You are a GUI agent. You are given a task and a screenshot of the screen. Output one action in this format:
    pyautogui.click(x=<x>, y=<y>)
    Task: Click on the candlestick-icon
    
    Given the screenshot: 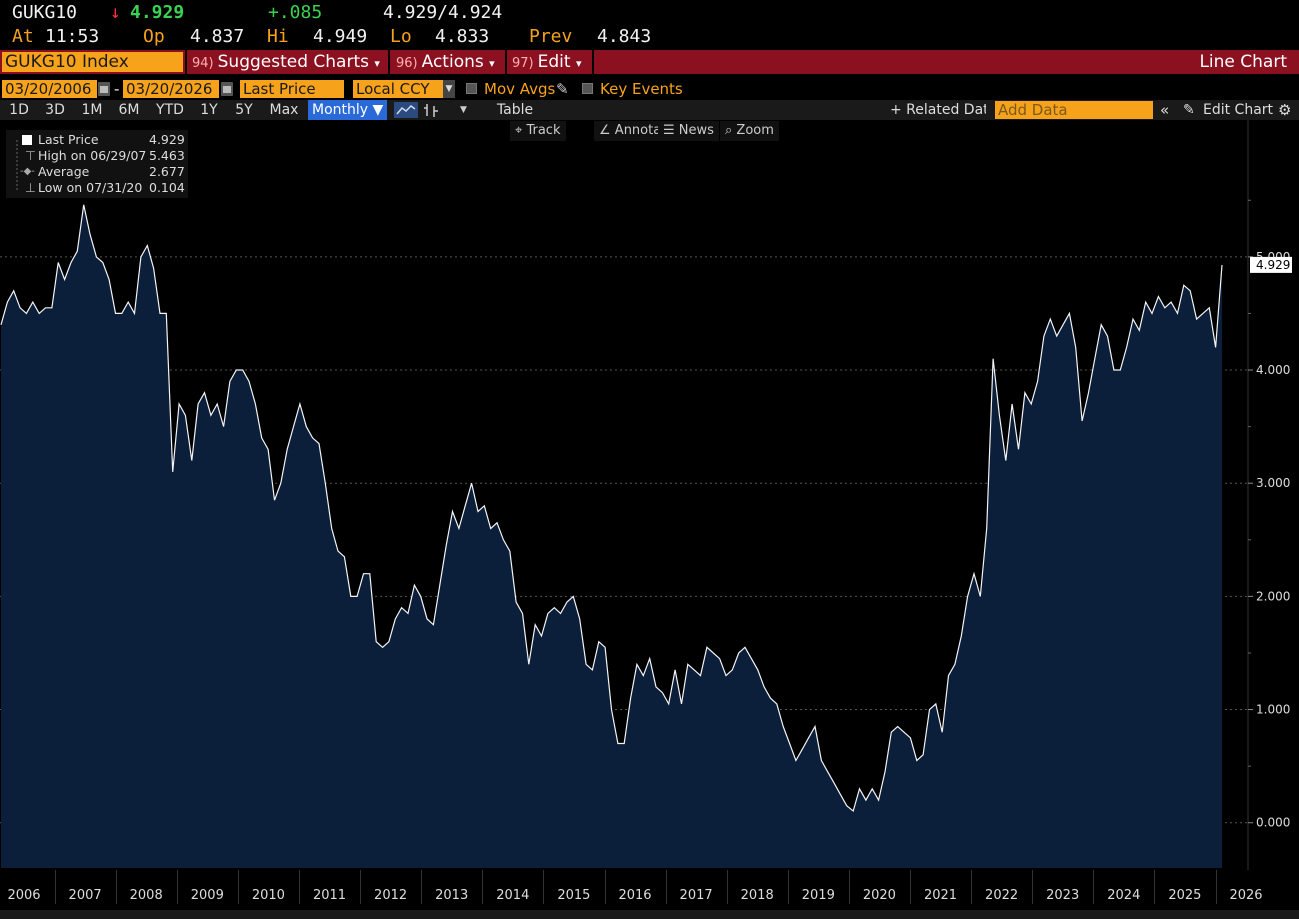 What is the action you would take?
    pyautogui.click(x=431, y=110)
    